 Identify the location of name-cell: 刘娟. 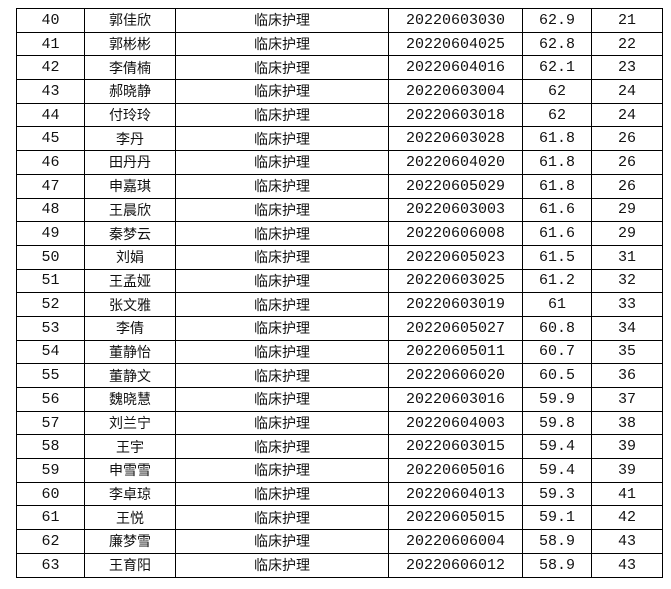
(130, 257).